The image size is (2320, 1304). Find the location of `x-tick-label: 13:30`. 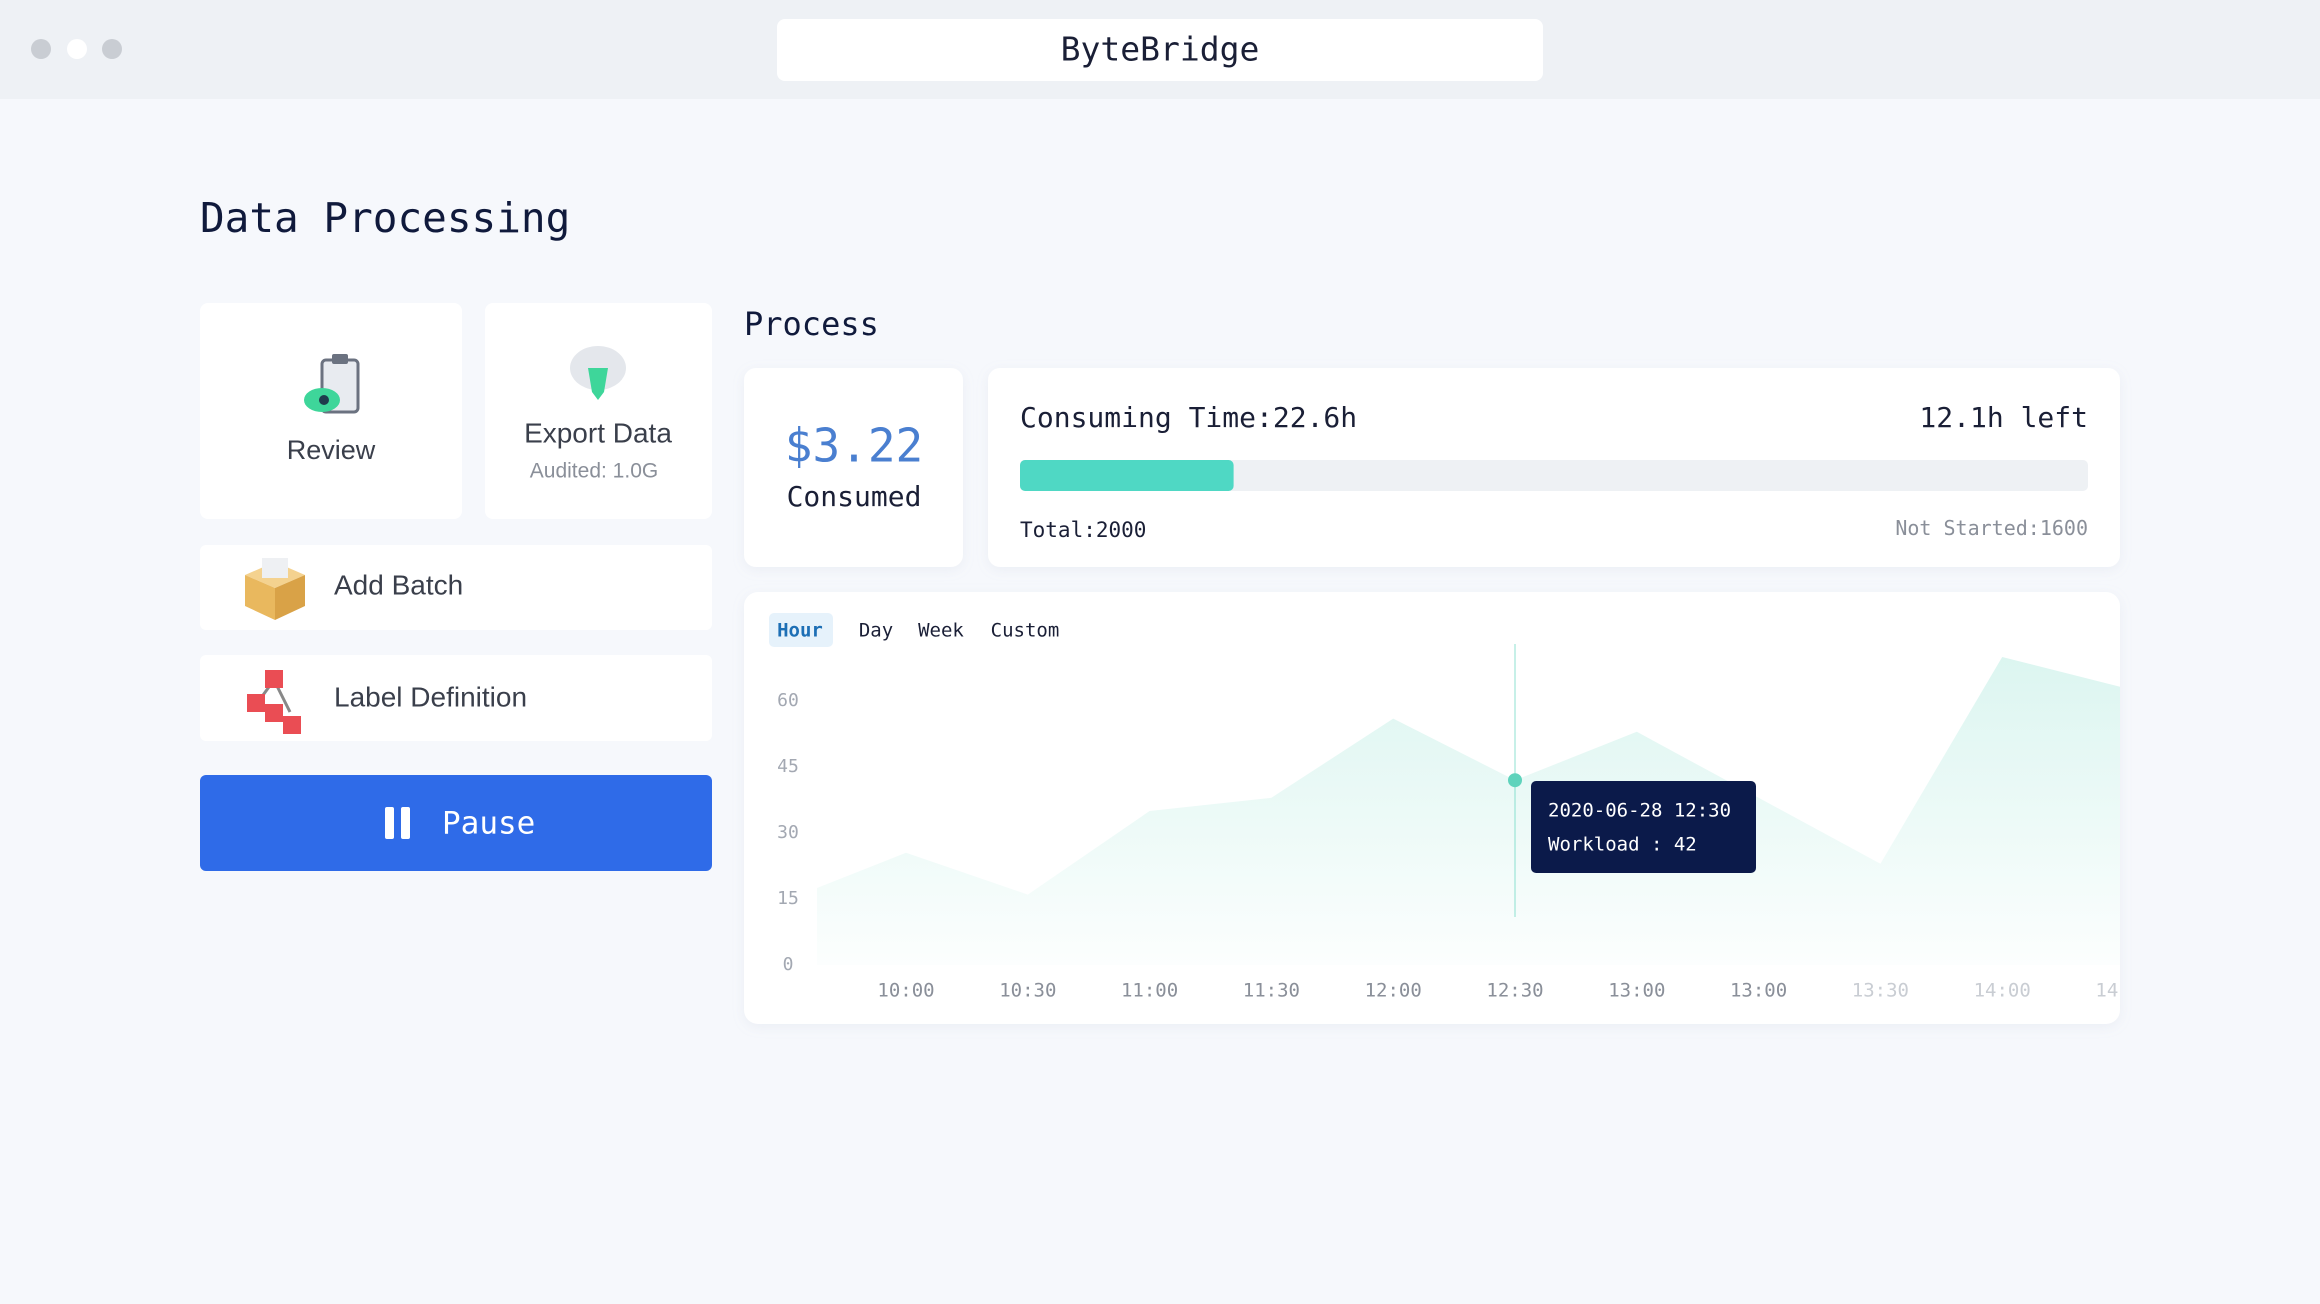

x-tick-label: 13:30 is located at coordinates (1880, 991).